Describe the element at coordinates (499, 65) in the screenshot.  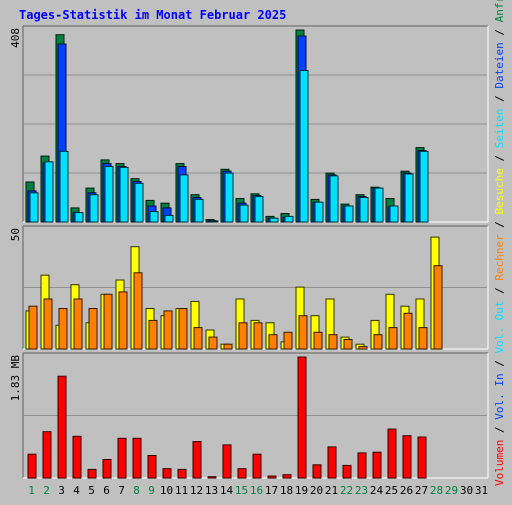
I see `legend-item-dateien: Dateien` at that location.